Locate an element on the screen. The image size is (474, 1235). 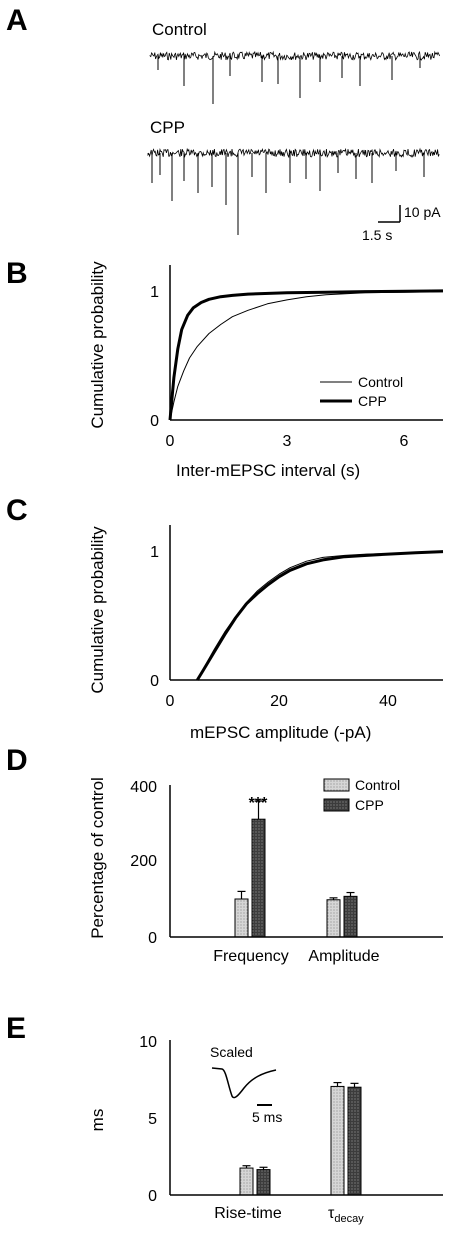
y-tick-label: 200 is located at coordinates (143, 861).